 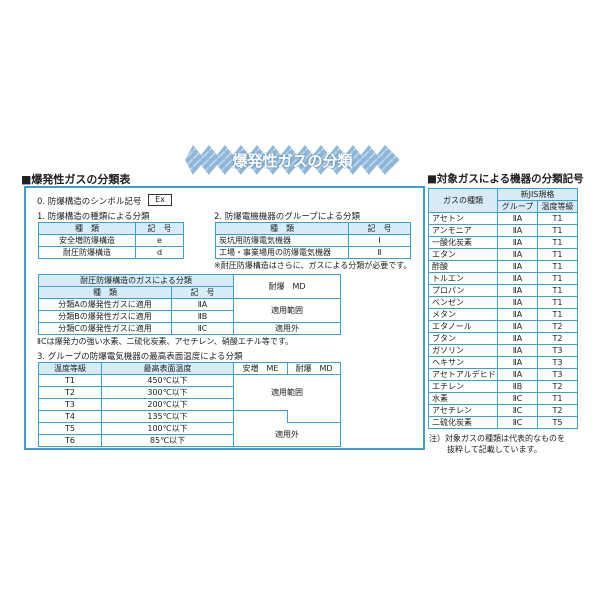 I want to click on cell: 200℃以下, so click(x=167, y=404).